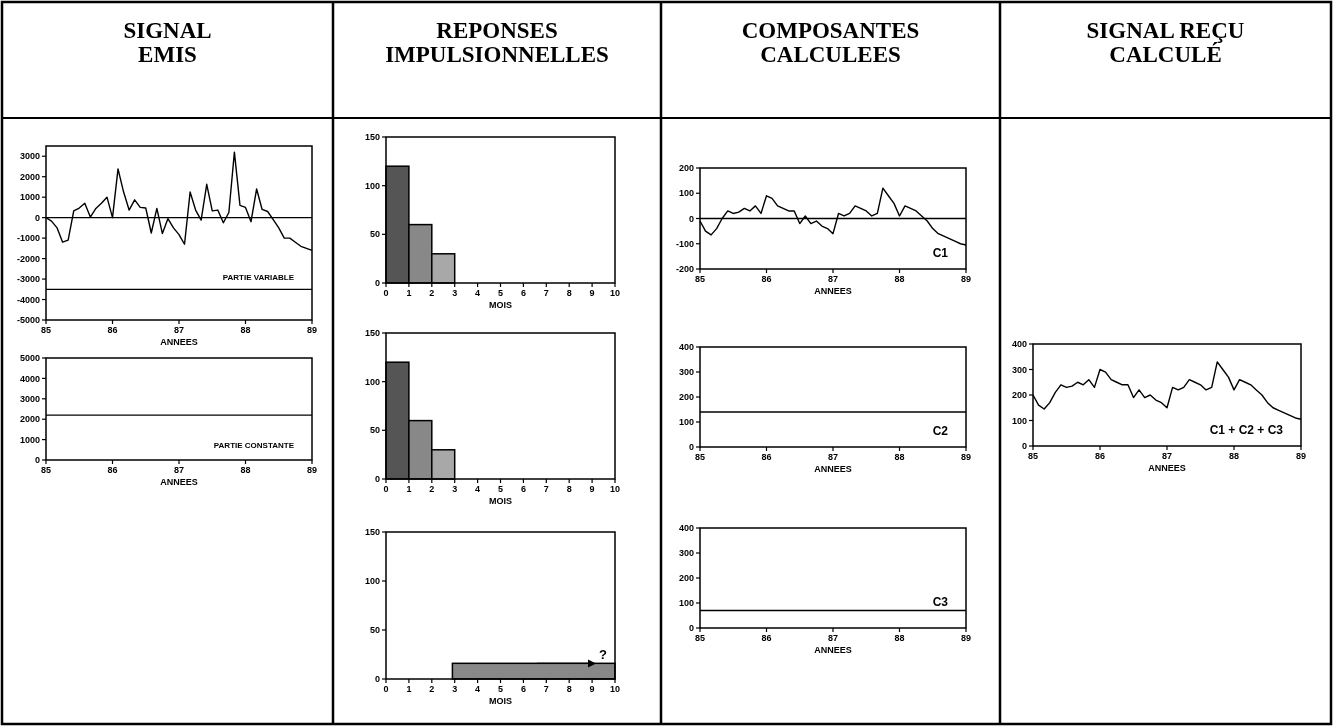 This screenshot has width=1334, height=727. I want to click on y-tick-label: 4000, so click(29, 378).